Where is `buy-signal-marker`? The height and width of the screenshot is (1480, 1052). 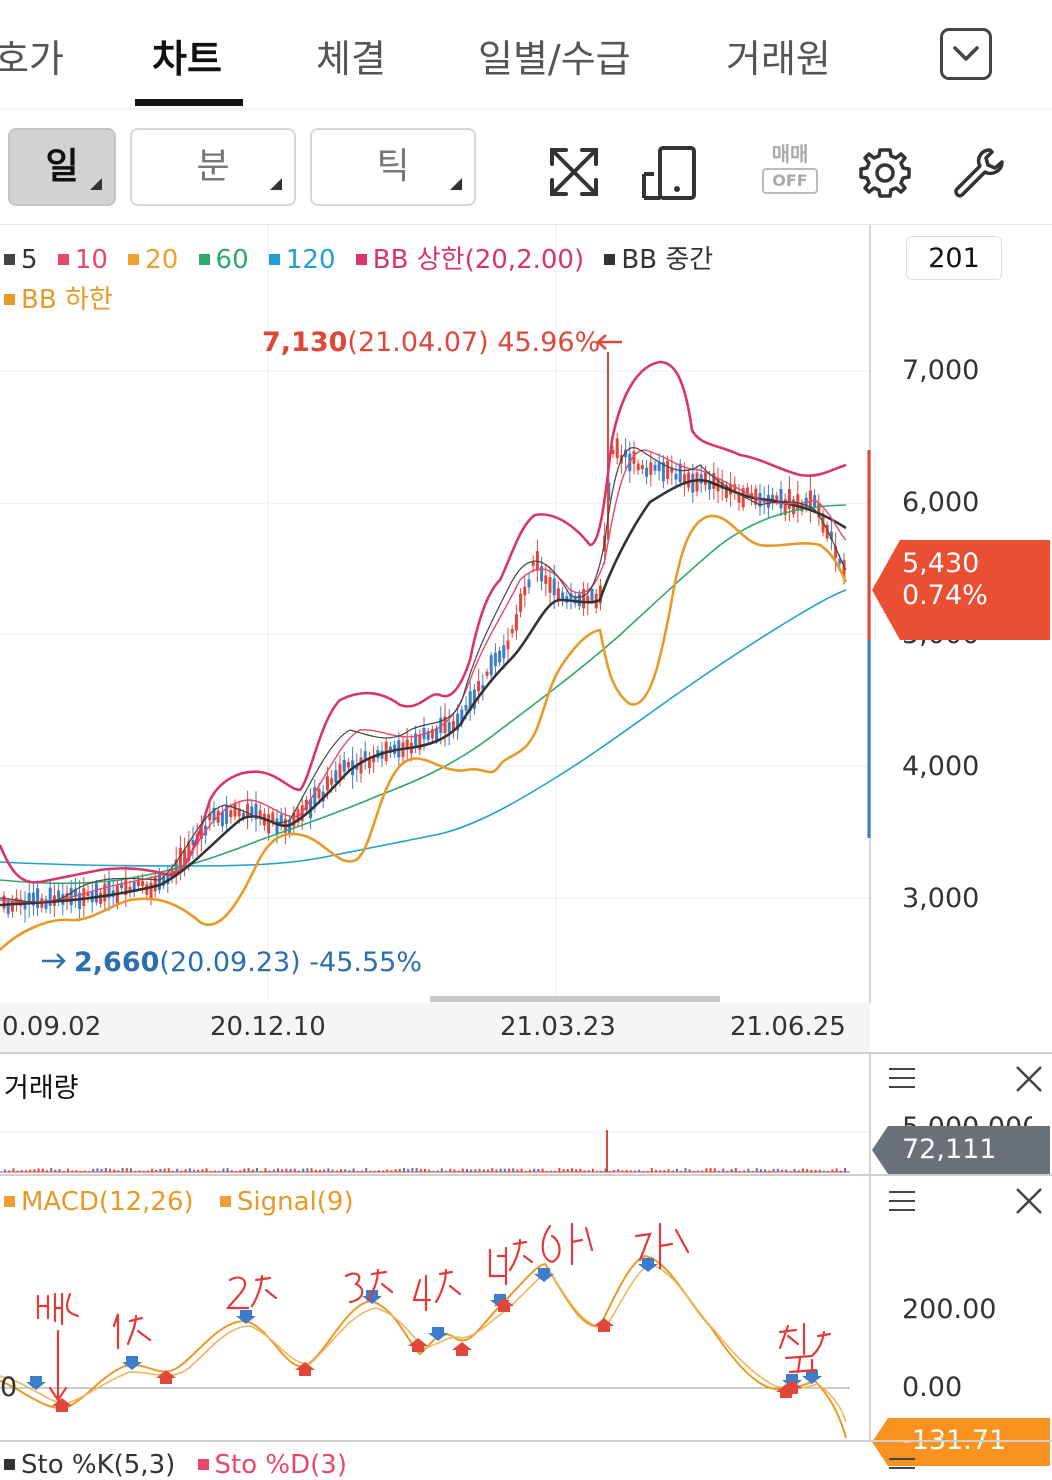
buy-signal-marker is located at coordinates (792, 1387).